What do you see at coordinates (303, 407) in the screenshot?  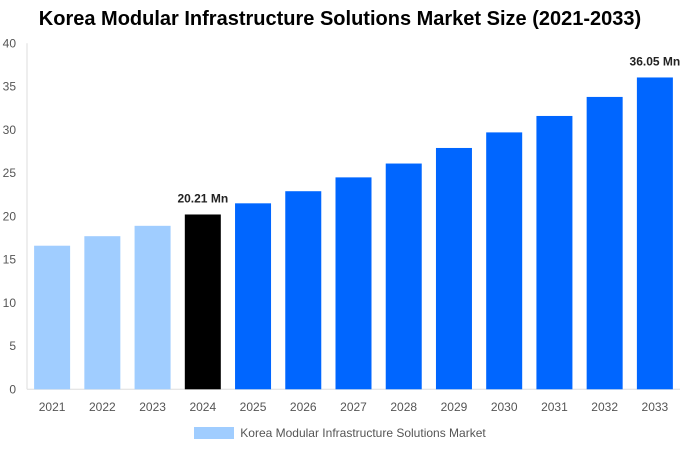 I see `x-tick-label: 2026` at bounding box center [303, 407].